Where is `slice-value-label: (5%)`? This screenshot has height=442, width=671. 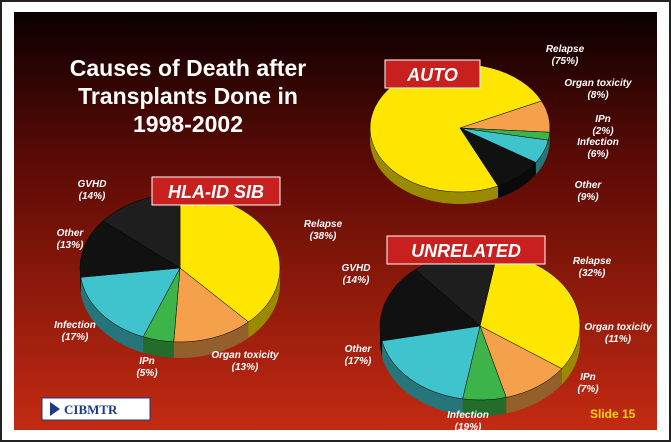 slice-value-label: (5%) is located at coordinates (147, 373).